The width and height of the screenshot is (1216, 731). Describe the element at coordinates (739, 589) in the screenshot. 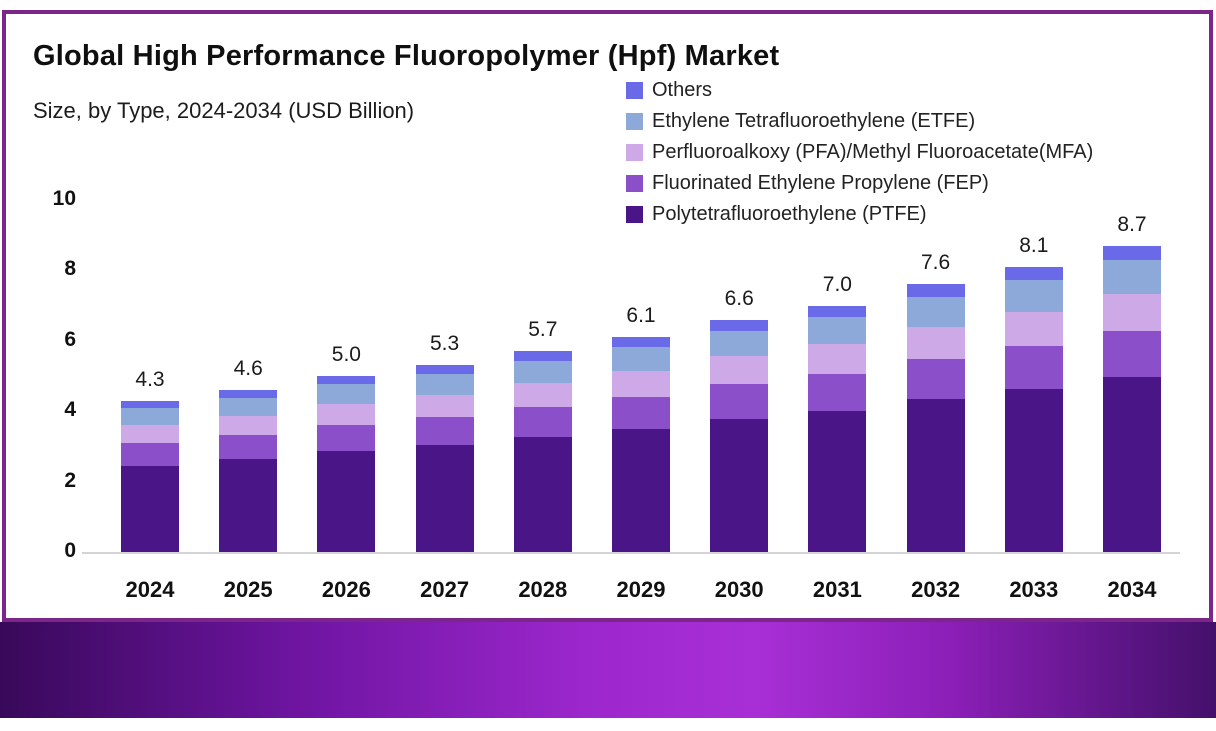

I see `x-axis-year-label: 2030` at that location.